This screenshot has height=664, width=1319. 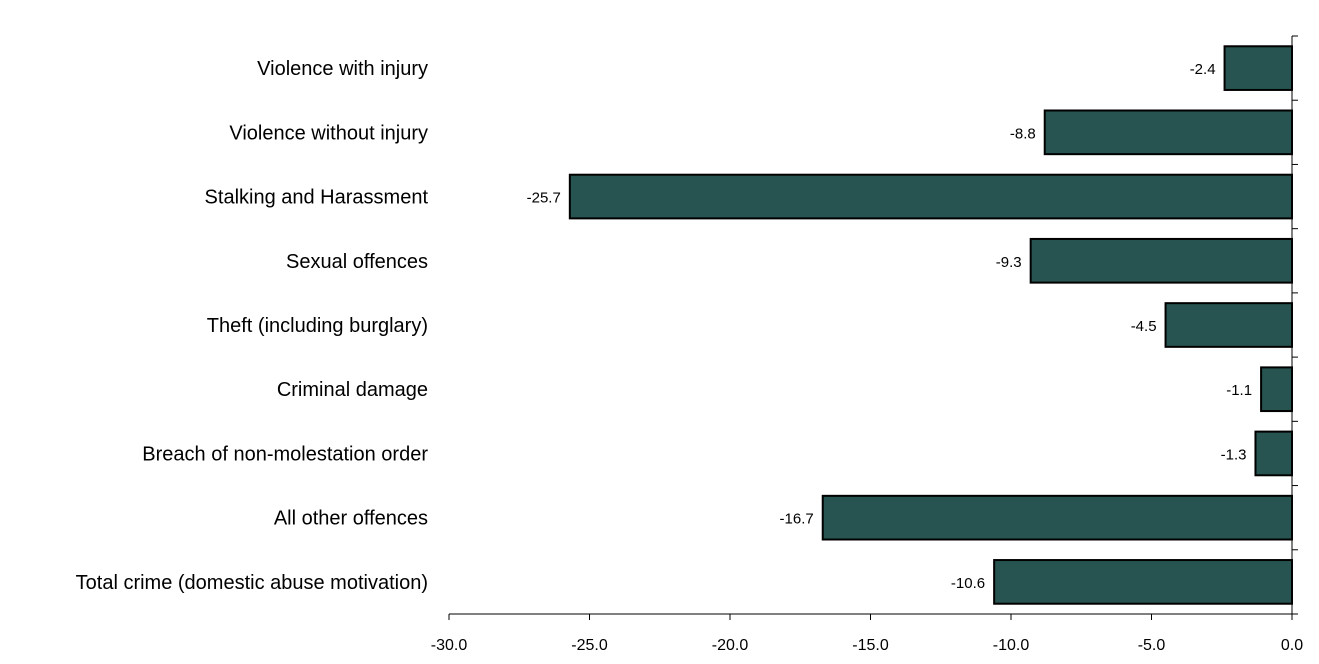 I want to click on x-tick-label: -15.0, so click(x=870, y=645).